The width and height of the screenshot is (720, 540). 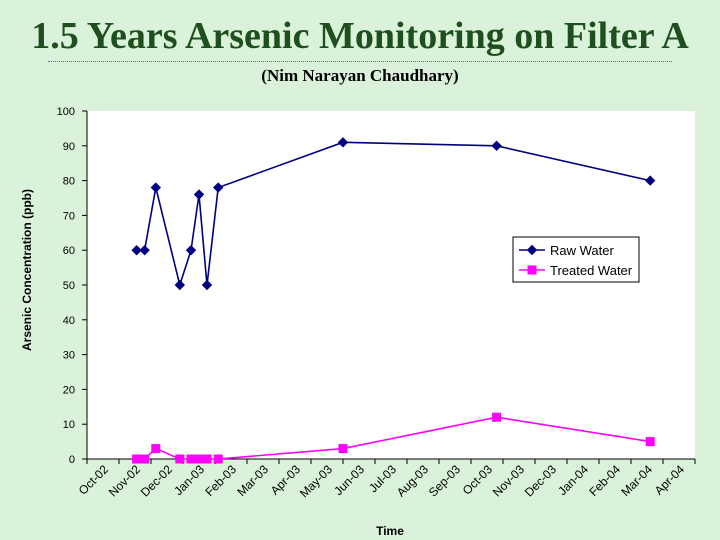 What do you see at coordinates (573, 480) in the screenshot?
I see `x-tick-label: Jan-04` at bounding box center [573, 480].